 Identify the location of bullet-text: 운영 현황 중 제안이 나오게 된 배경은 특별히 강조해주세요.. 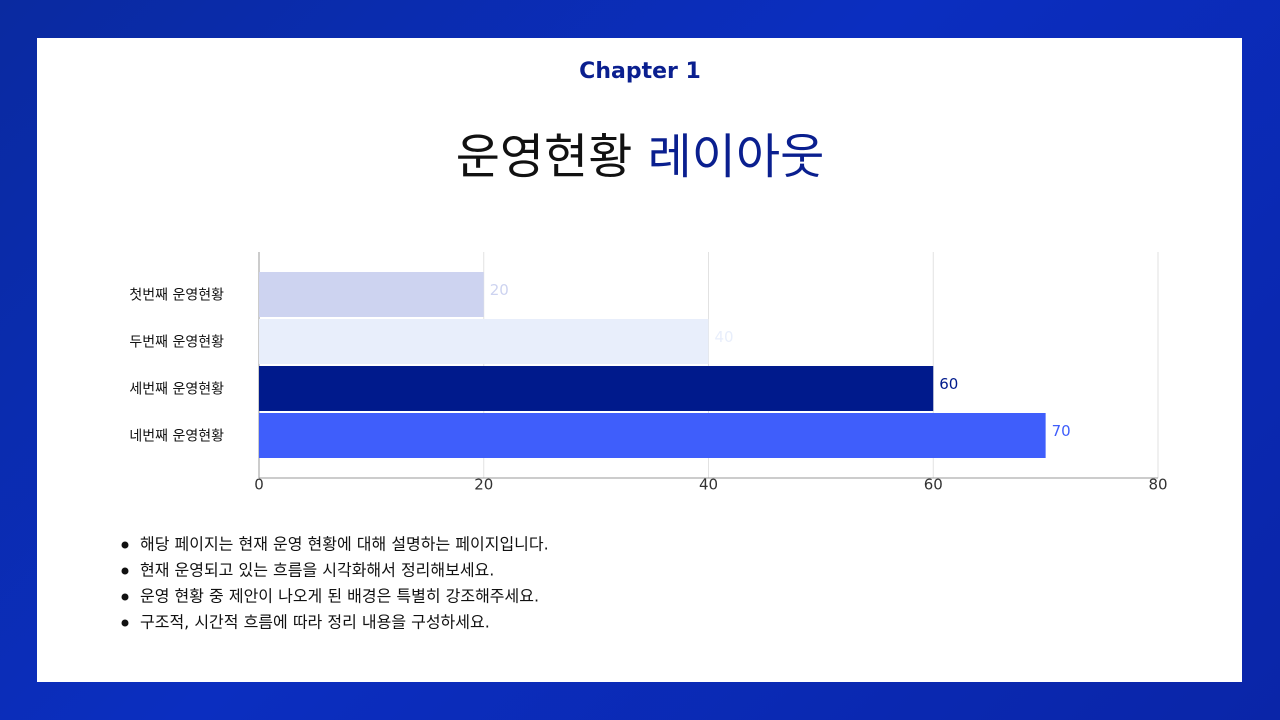
(339, 596).